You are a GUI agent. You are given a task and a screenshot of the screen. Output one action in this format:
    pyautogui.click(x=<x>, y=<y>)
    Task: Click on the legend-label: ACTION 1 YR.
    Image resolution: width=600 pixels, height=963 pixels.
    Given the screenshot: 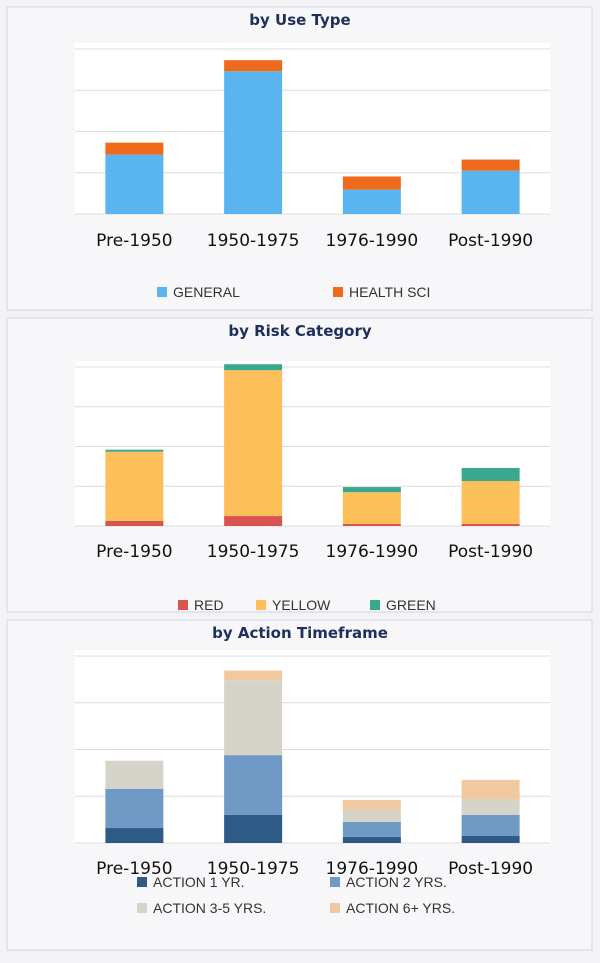 What is the action you would take?
    pyautogui.click(x=199, y=882)
    